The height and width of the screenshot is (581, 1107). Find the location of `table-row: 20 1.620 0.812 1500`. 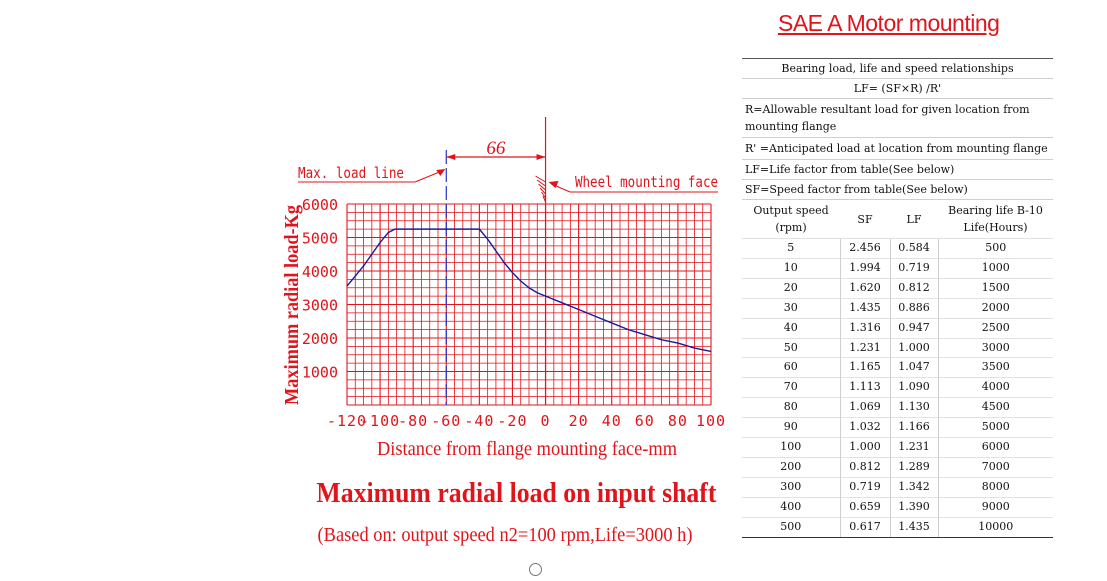

table-row: 20 1.620 0.812 1500 is located at coordinates (897, 288).